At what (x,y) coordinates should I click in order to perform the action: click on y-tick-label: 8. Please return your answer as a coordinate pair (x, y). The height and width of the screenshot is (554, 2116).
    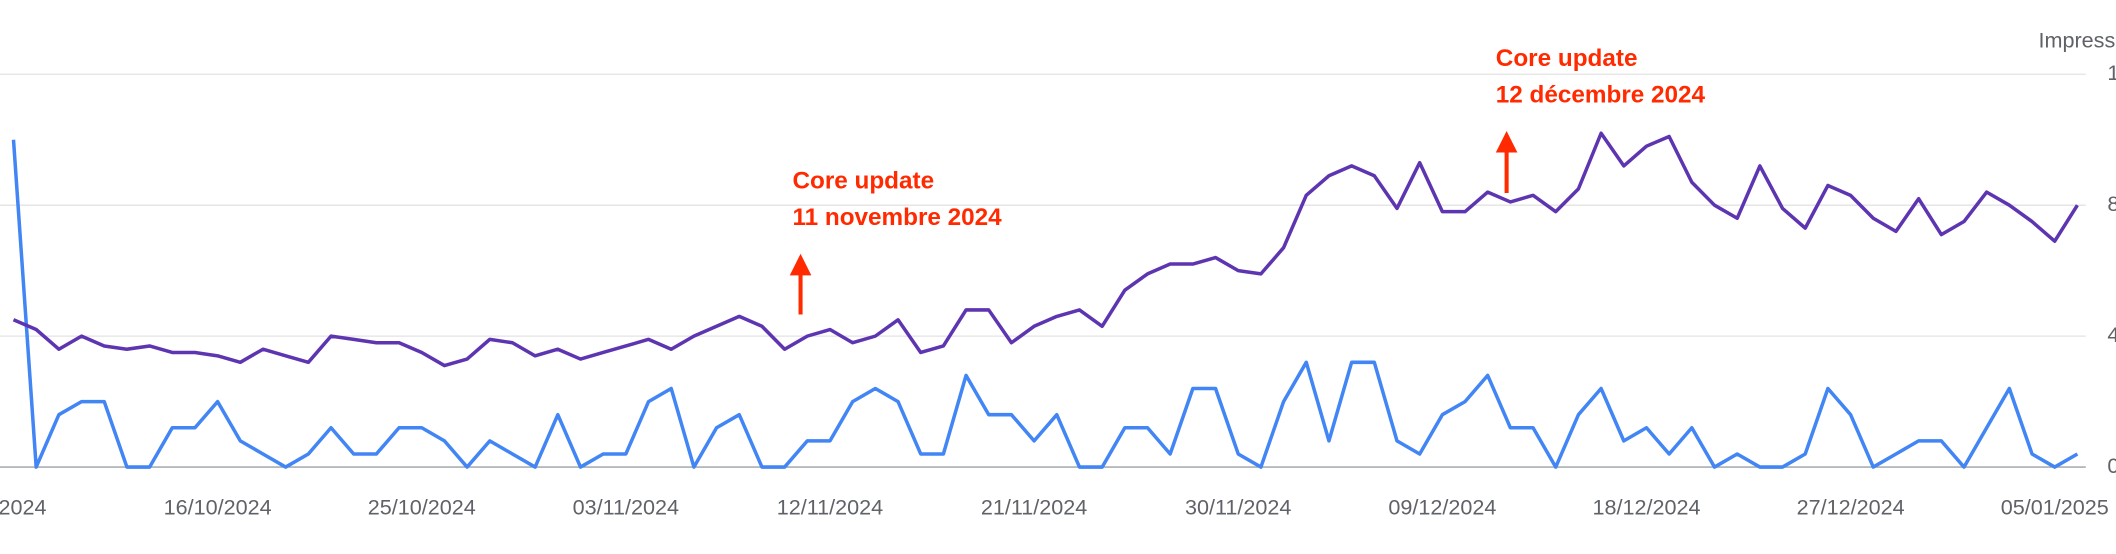
    Looking at the image, I should click on (2111, 203).